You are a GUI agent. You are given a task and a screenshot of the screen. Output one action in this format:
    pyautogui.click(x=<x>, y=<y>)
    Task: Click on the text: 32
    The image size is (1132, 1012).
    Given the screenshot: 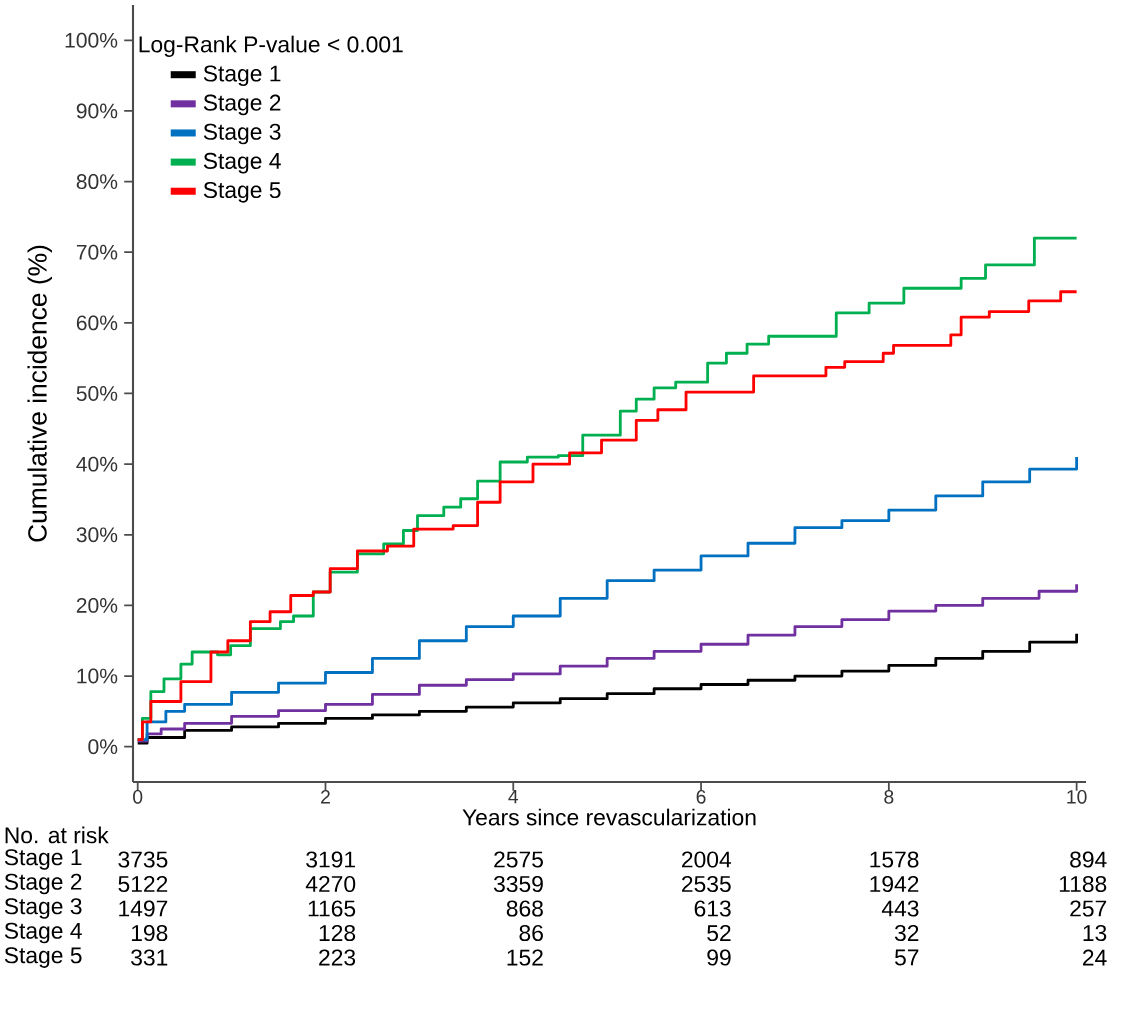 What is the action you would take?
    pyautogui.click(x=906, y=933)
    